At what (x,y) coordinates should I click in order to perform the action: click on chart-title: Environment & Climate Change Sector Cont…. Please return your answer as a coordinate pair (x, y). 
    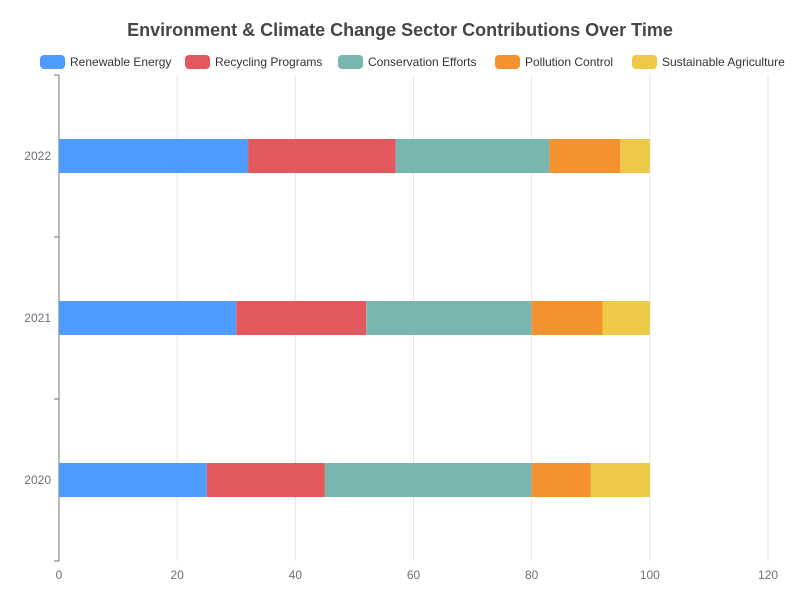
    Looking at the image, I should click on (400, 30).